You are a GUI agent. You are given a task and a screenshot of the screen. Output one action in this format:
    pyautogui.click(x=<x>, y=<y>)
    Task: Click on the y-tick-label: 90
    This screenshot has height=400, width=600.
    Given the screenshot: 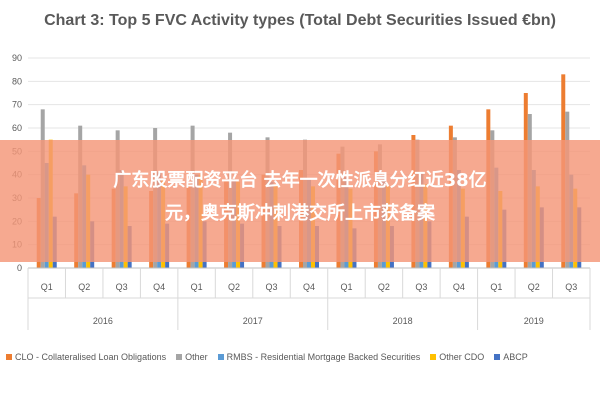 What is the action you would take?
    pyautogui.click(x=17, y=58)
    